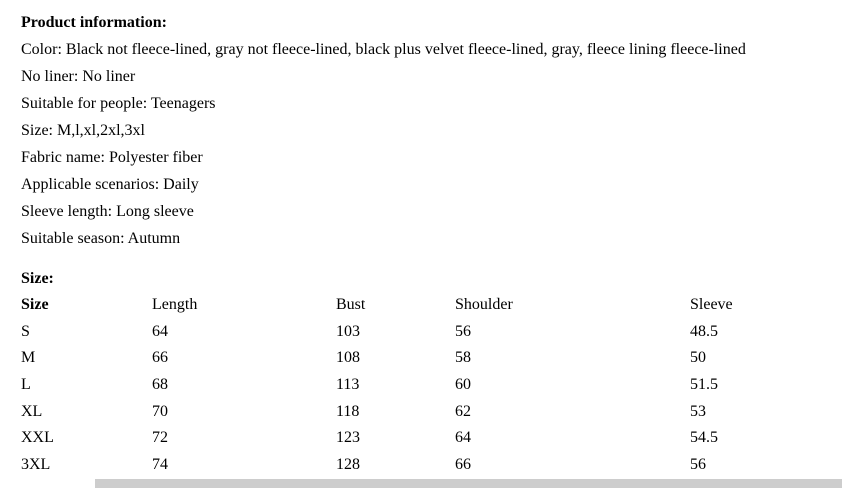  Describe the element at coordinates (26, 385) in the screenshot. I see `size-table-cell: L` at that location.